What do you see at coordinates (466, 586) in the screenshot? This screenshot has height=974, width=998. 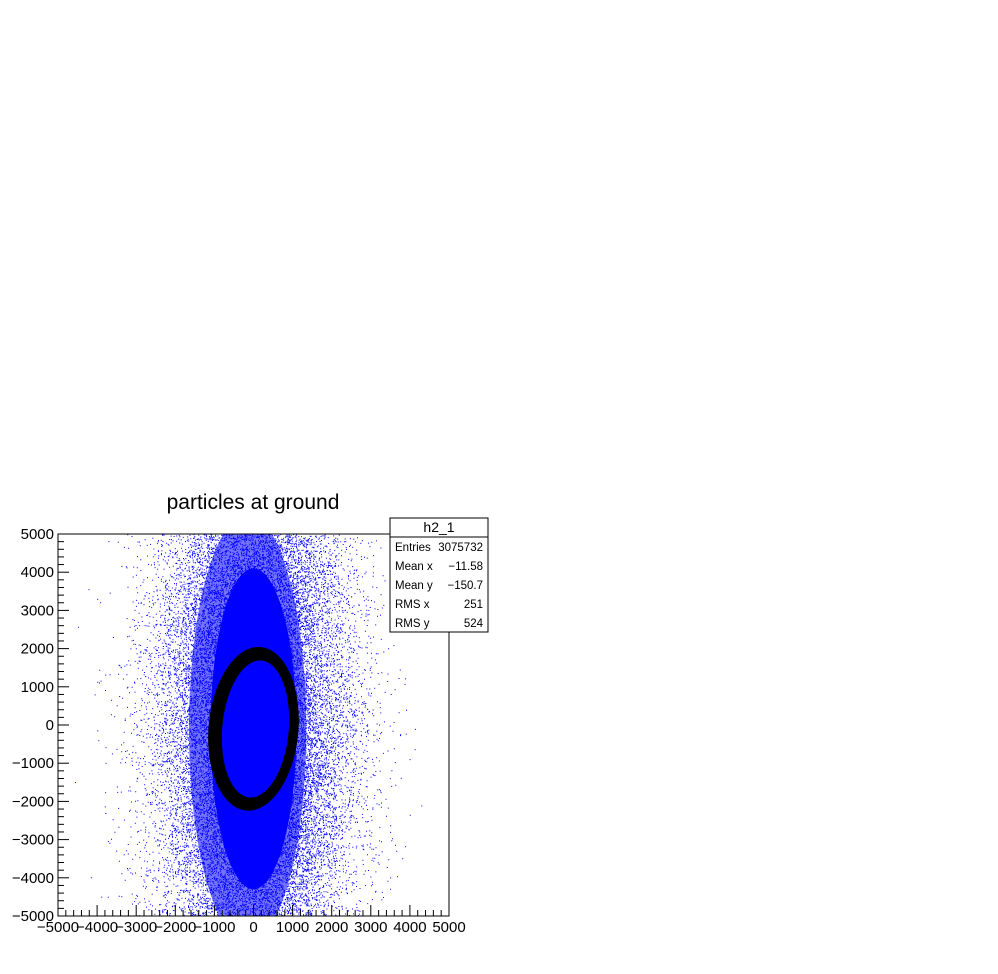 I see `stats-value-mean-y: −150.7` at bounding box center [466, 586].